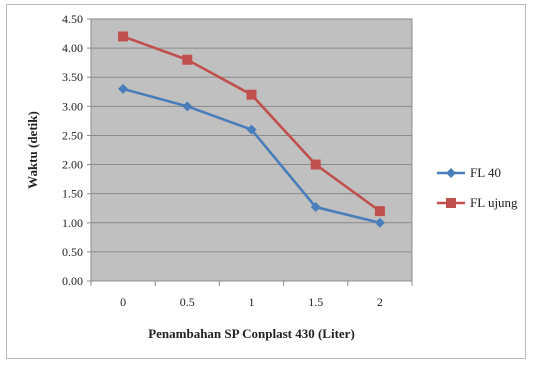 The width and height of the screenshot is (534, 365). I want to click on y-axis-title: Waktu (detik), so click(32, 150).